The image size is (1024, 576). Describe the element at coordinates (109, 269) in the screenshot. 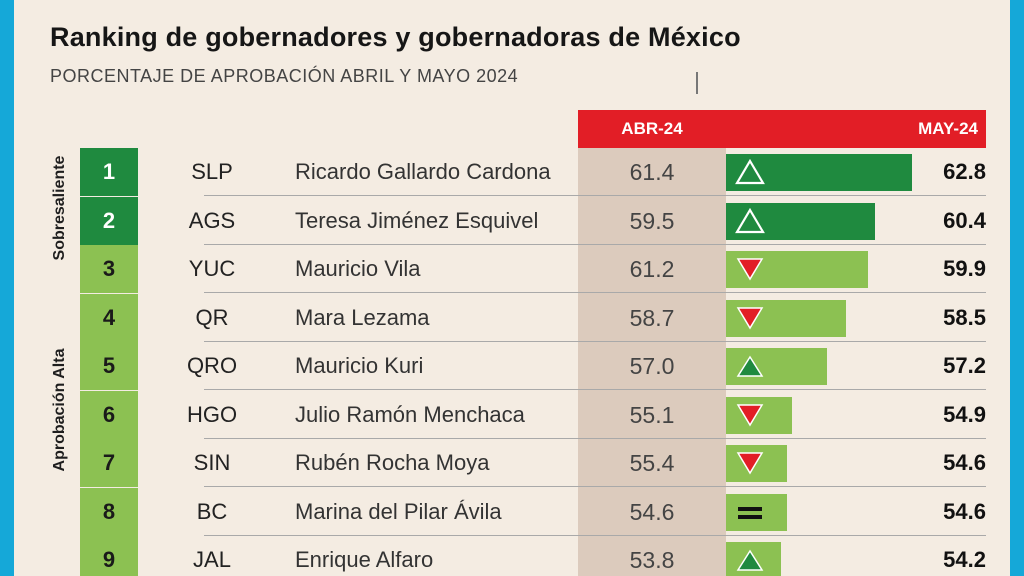

I see `rank-cell: 3` at that location.